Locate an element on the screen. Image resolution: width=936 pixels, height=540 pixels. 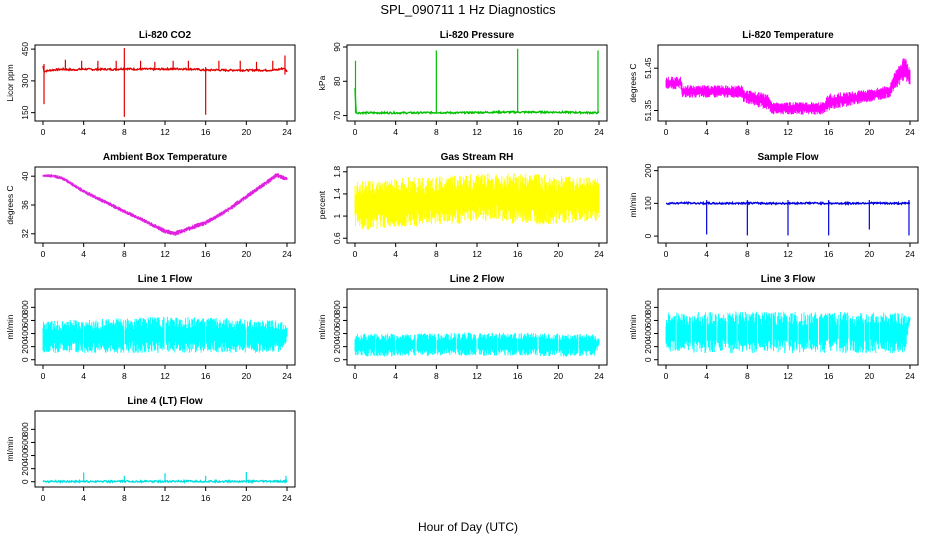
panel-1-data is located at coordinates (165, 82).